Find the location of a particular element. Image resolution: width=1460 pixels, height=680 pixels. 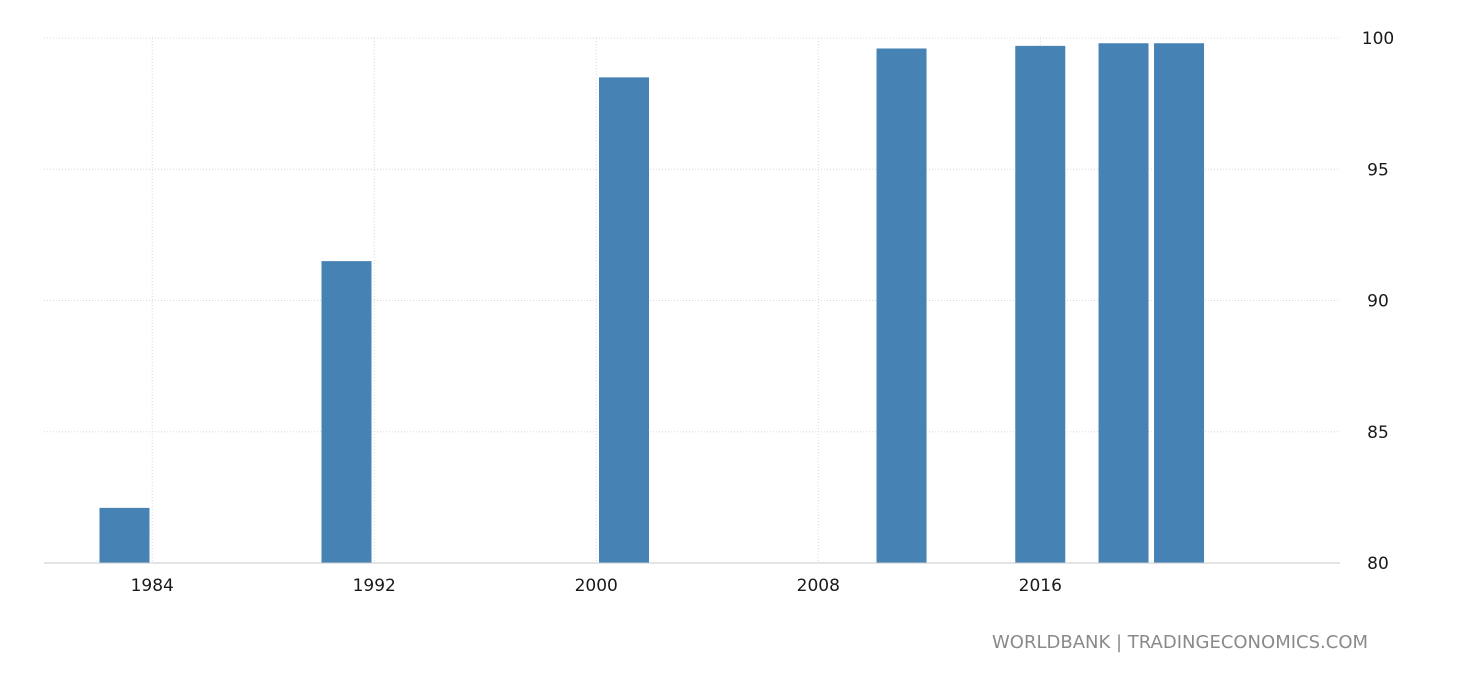

x-tick-label-1984: 1984 is located at coordinates (152, 586).